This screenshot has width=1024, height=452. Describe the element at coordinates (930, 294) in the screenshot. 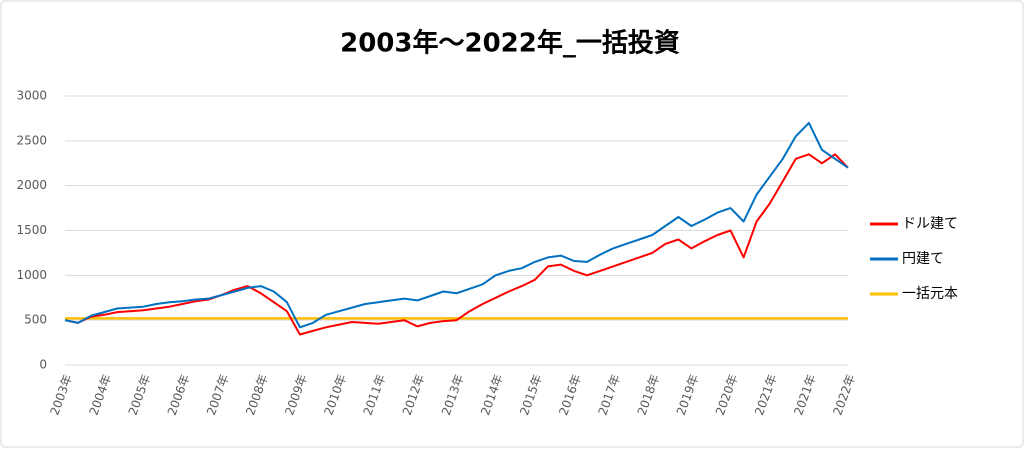

I see `legend-label: 一括元本` at that location.